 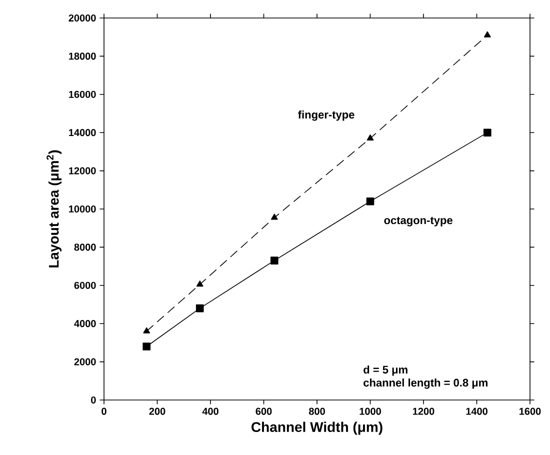 I want to click on y-tick-label: 2000, so click(x=85, y=362).